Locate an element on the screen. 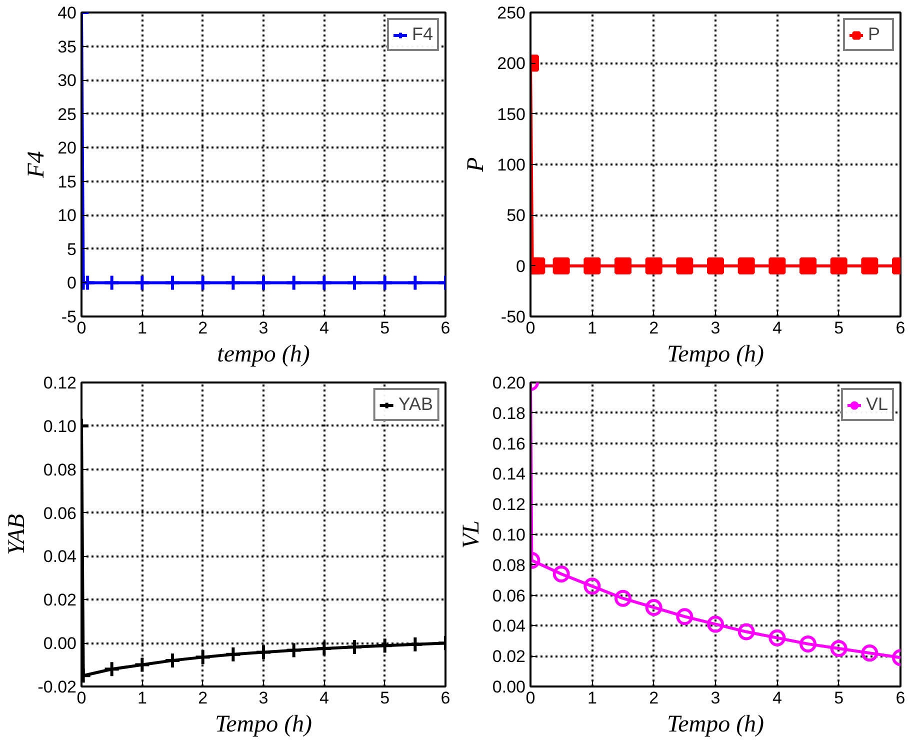 The height and width of the screenshot is (743, 911). y-tick-label: 0.18 is located at coordinates (509, 413).